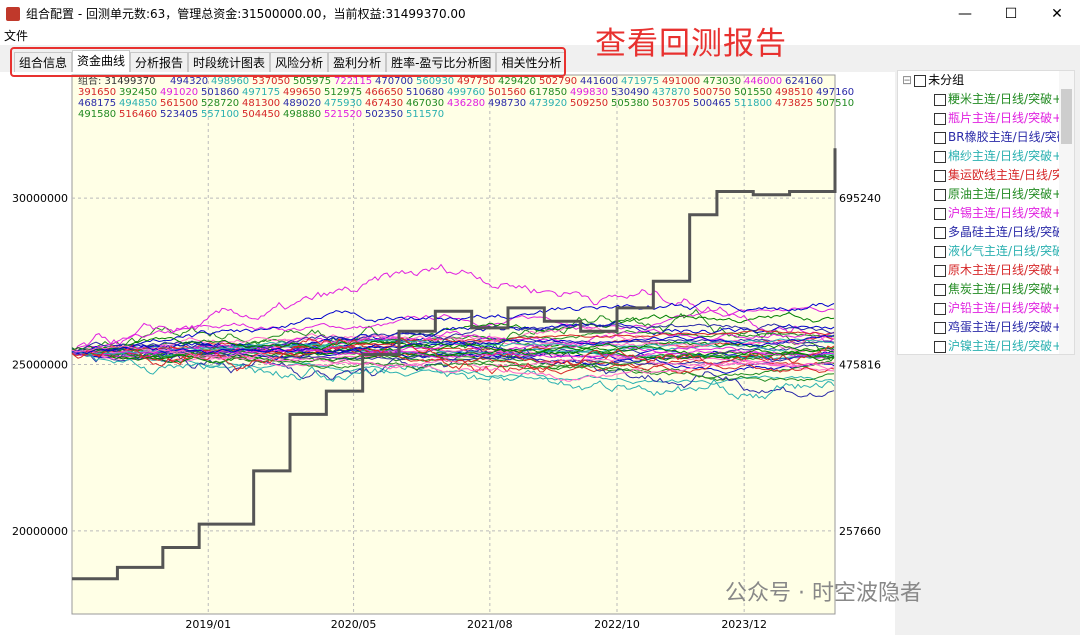 This screenshot has width=1080, height=635. I want to click on legend-value: 473920, so click(548, 103).